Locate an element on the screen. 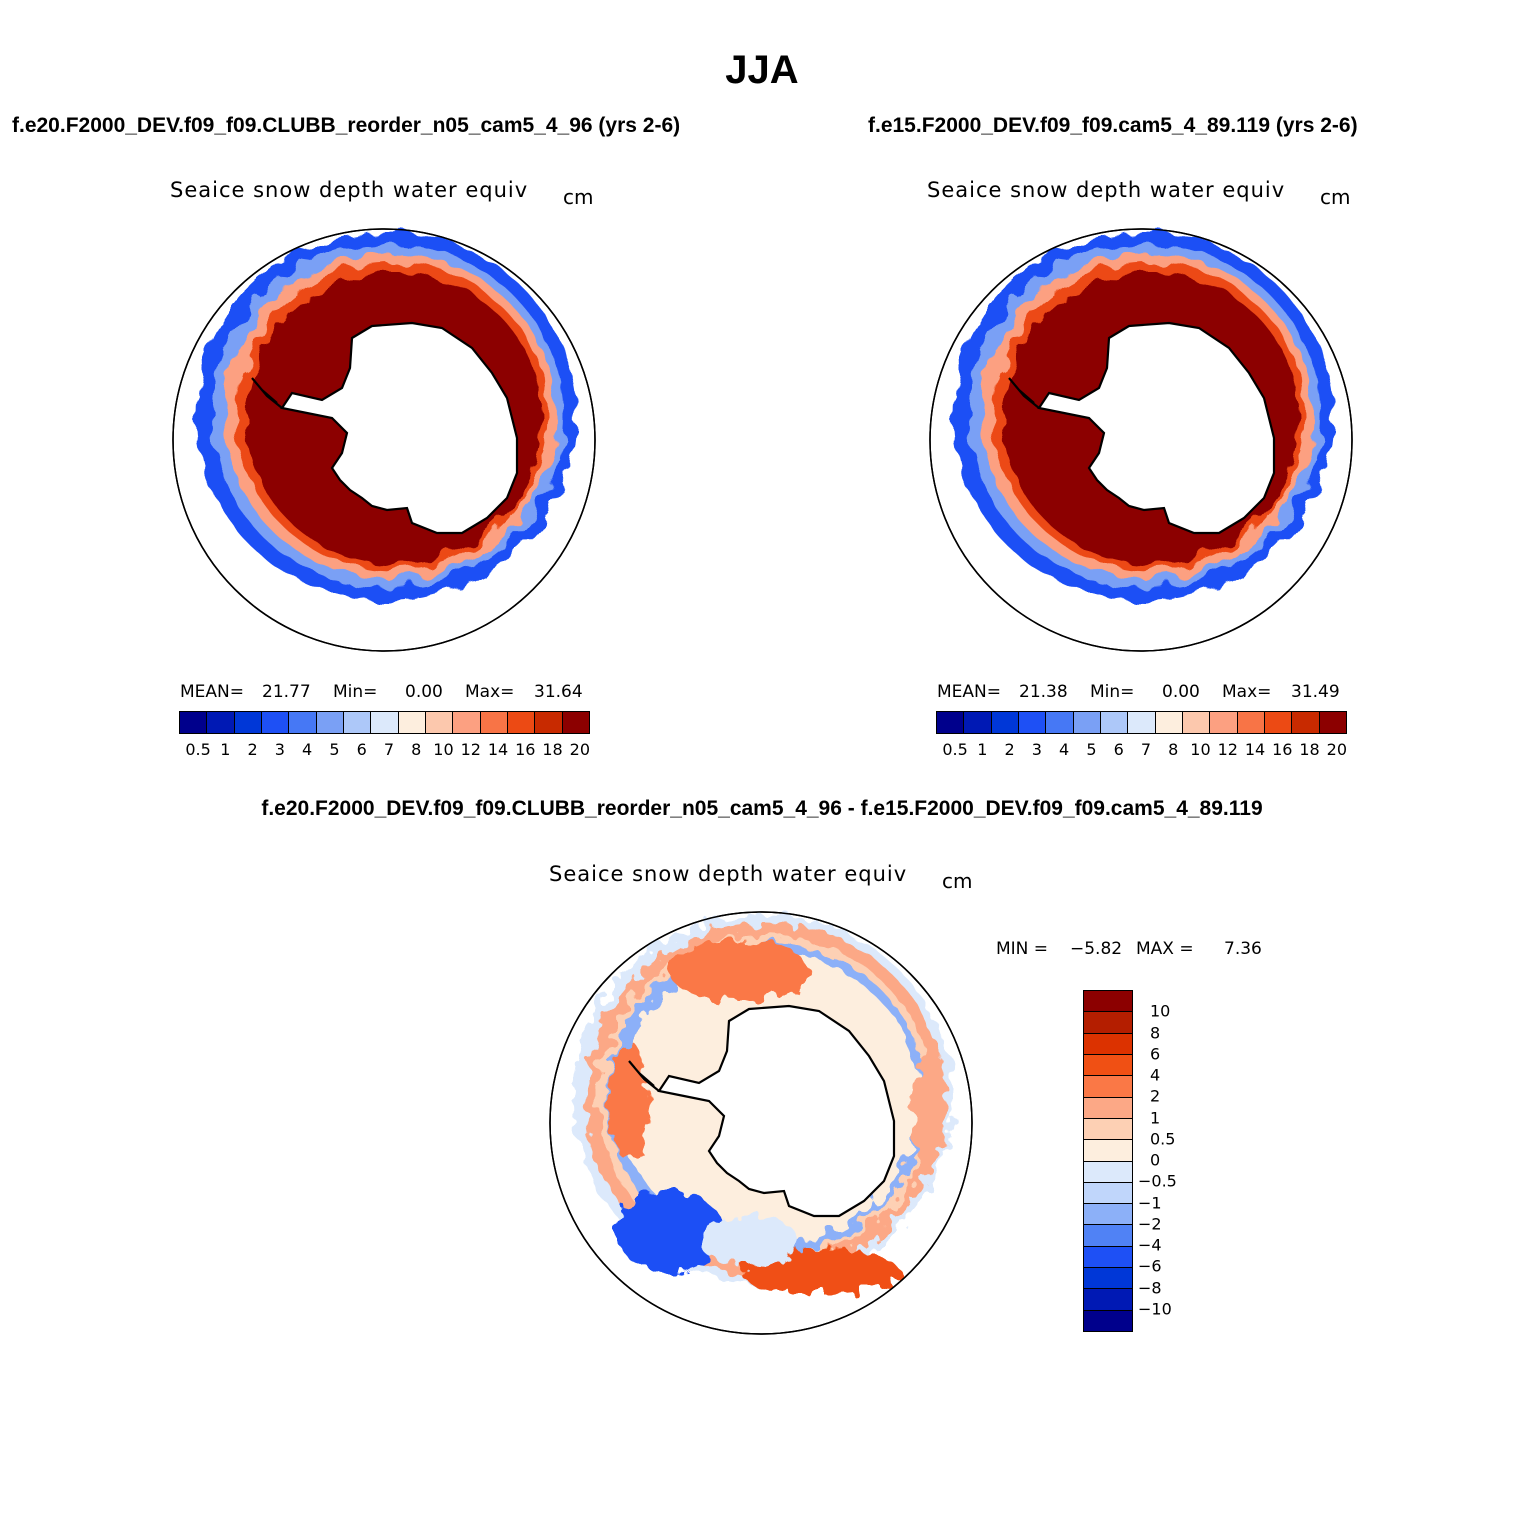 This screenshot has width=1524, height=1527. right-colorbar-tick-label: 6 is located at coordinates (1118, 749).